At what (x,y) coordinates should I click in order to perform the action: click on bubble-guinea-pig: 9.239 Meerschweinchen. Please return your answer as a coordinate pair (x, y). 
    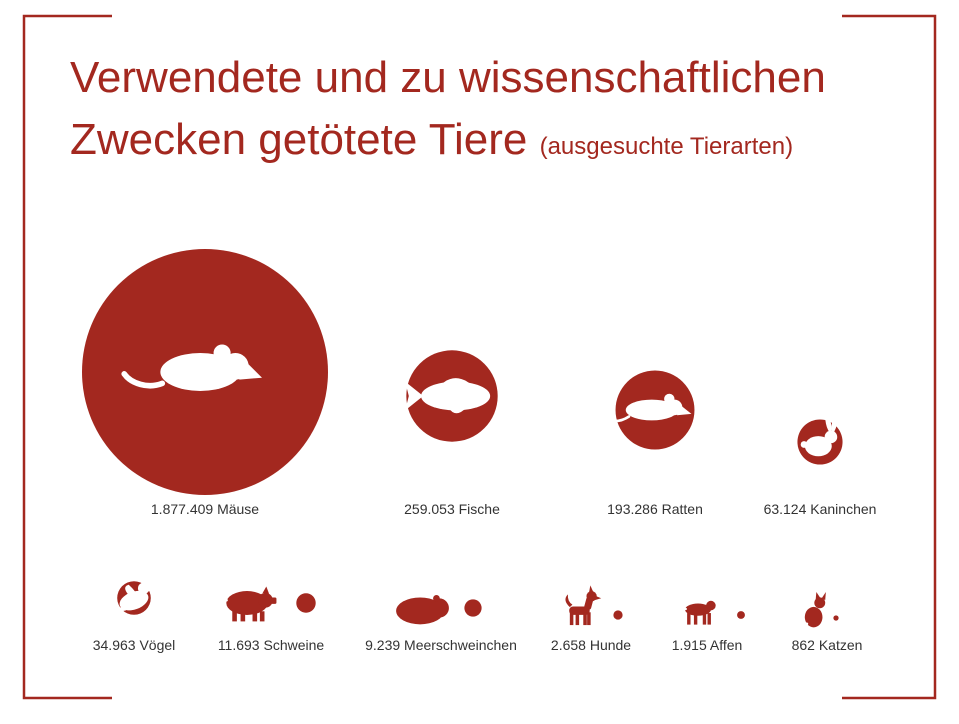
    Looking at the image, I should click on (441, 624).